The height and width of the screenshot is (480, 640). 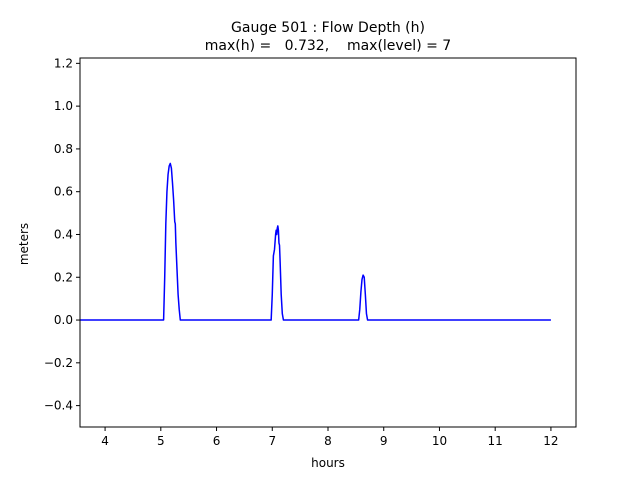 What do you see at coordinates (550, 441) in the screenshot?
I see `x-tick-label: 12` at bounding box center [550, 441].